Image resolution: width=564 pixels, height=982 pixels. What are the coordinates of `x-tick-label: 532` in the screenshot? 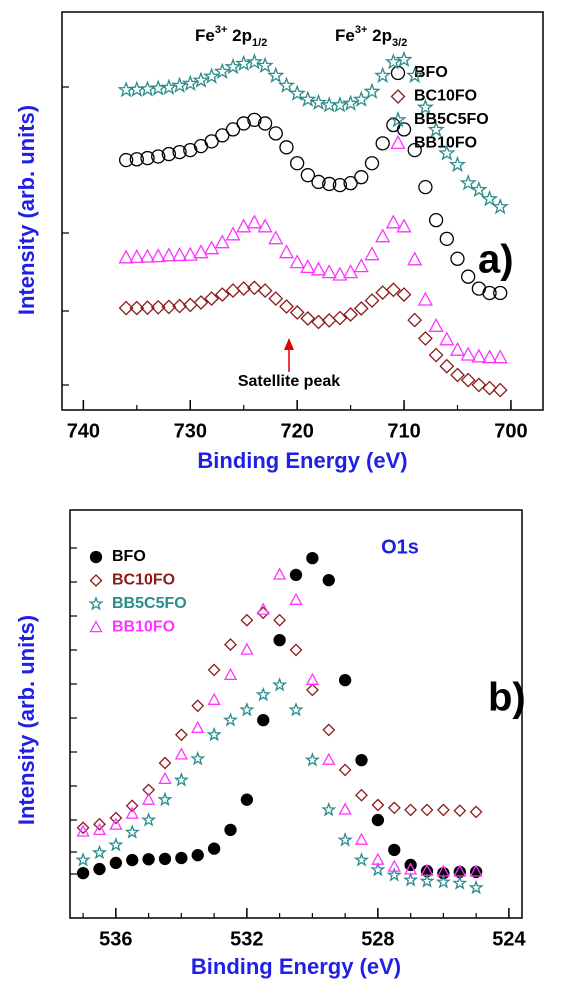 It's located at (246, 939).